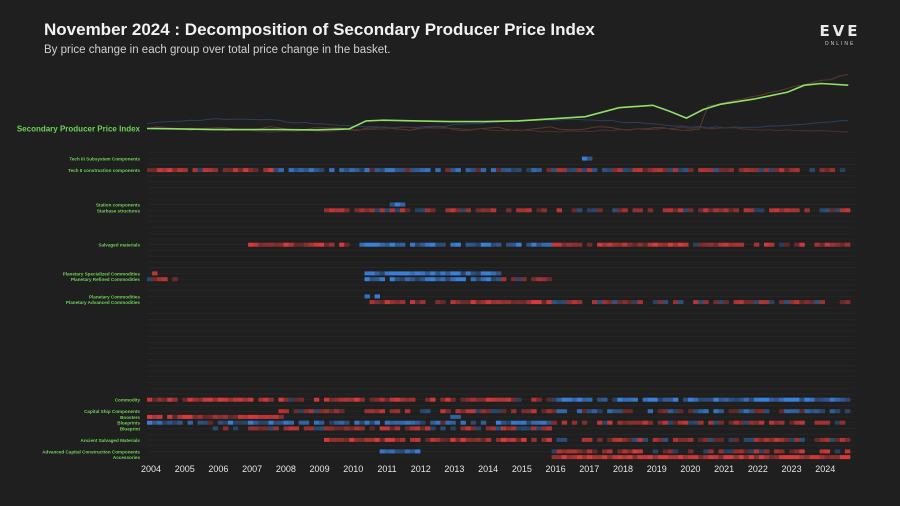 This screenshot has width=900, height=506. I want to click on x-tick-label: 2005, so click(185, 469).